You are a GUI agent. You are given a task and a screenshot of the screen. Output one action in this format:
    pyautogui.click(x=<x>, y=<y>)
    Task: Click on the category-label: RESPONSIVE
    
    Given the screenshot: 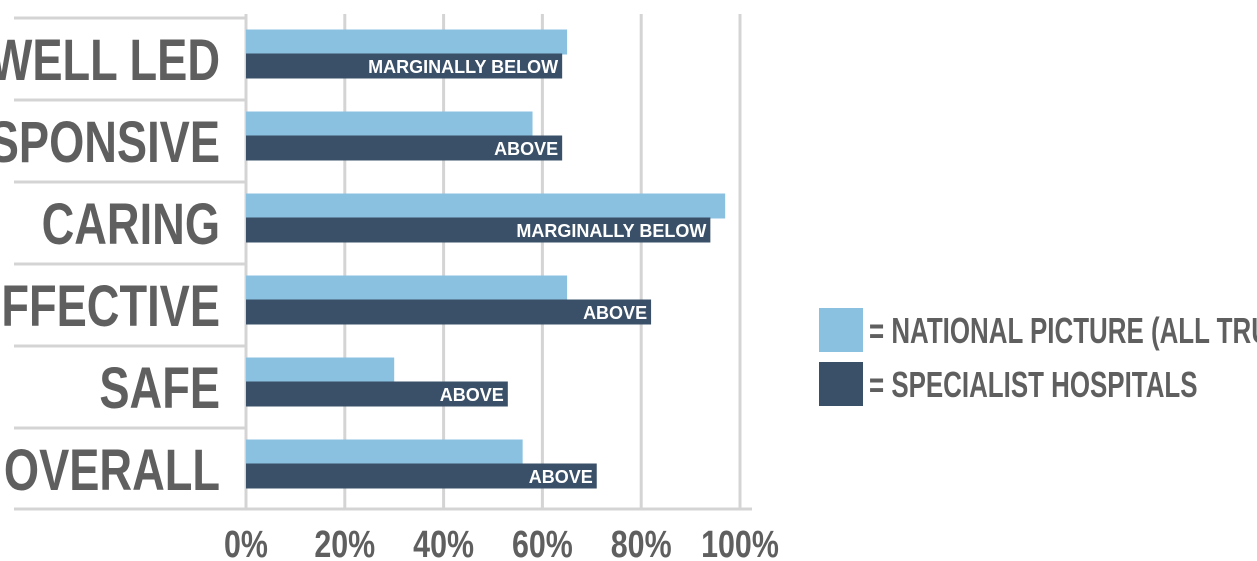 What is the action you would take?
    pyautogui.click(x=110, y=143)
    